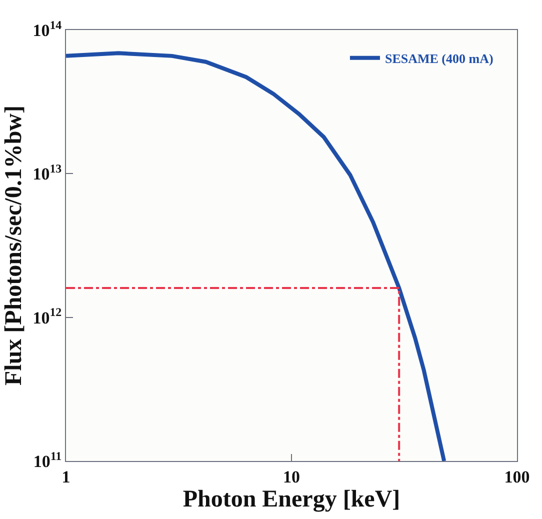 The image size is (542, 519). What do you see at coordinates (47, 459) in the screenshot?
I see `y-tick-label: 10$^{11}$` at bounding box center [47, 459].